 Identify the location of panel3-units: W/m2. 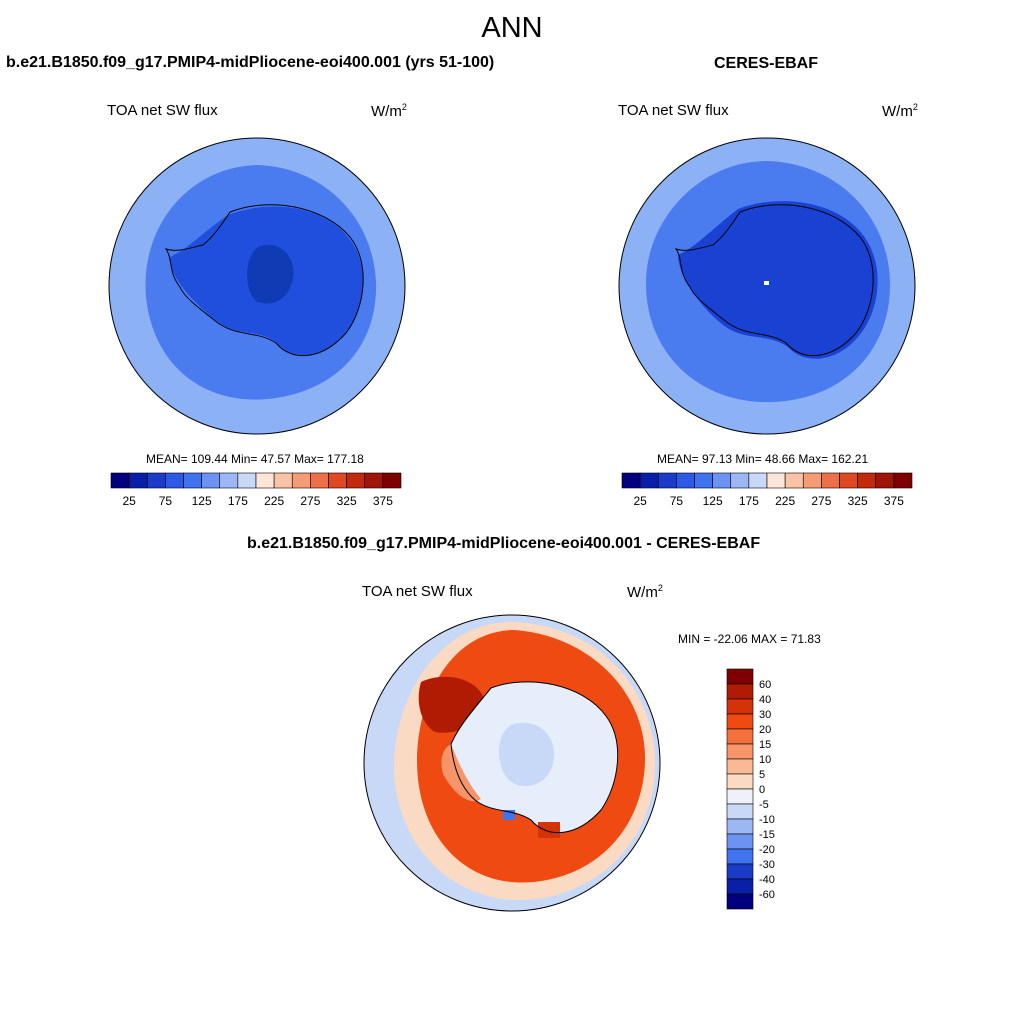
(645, 592).